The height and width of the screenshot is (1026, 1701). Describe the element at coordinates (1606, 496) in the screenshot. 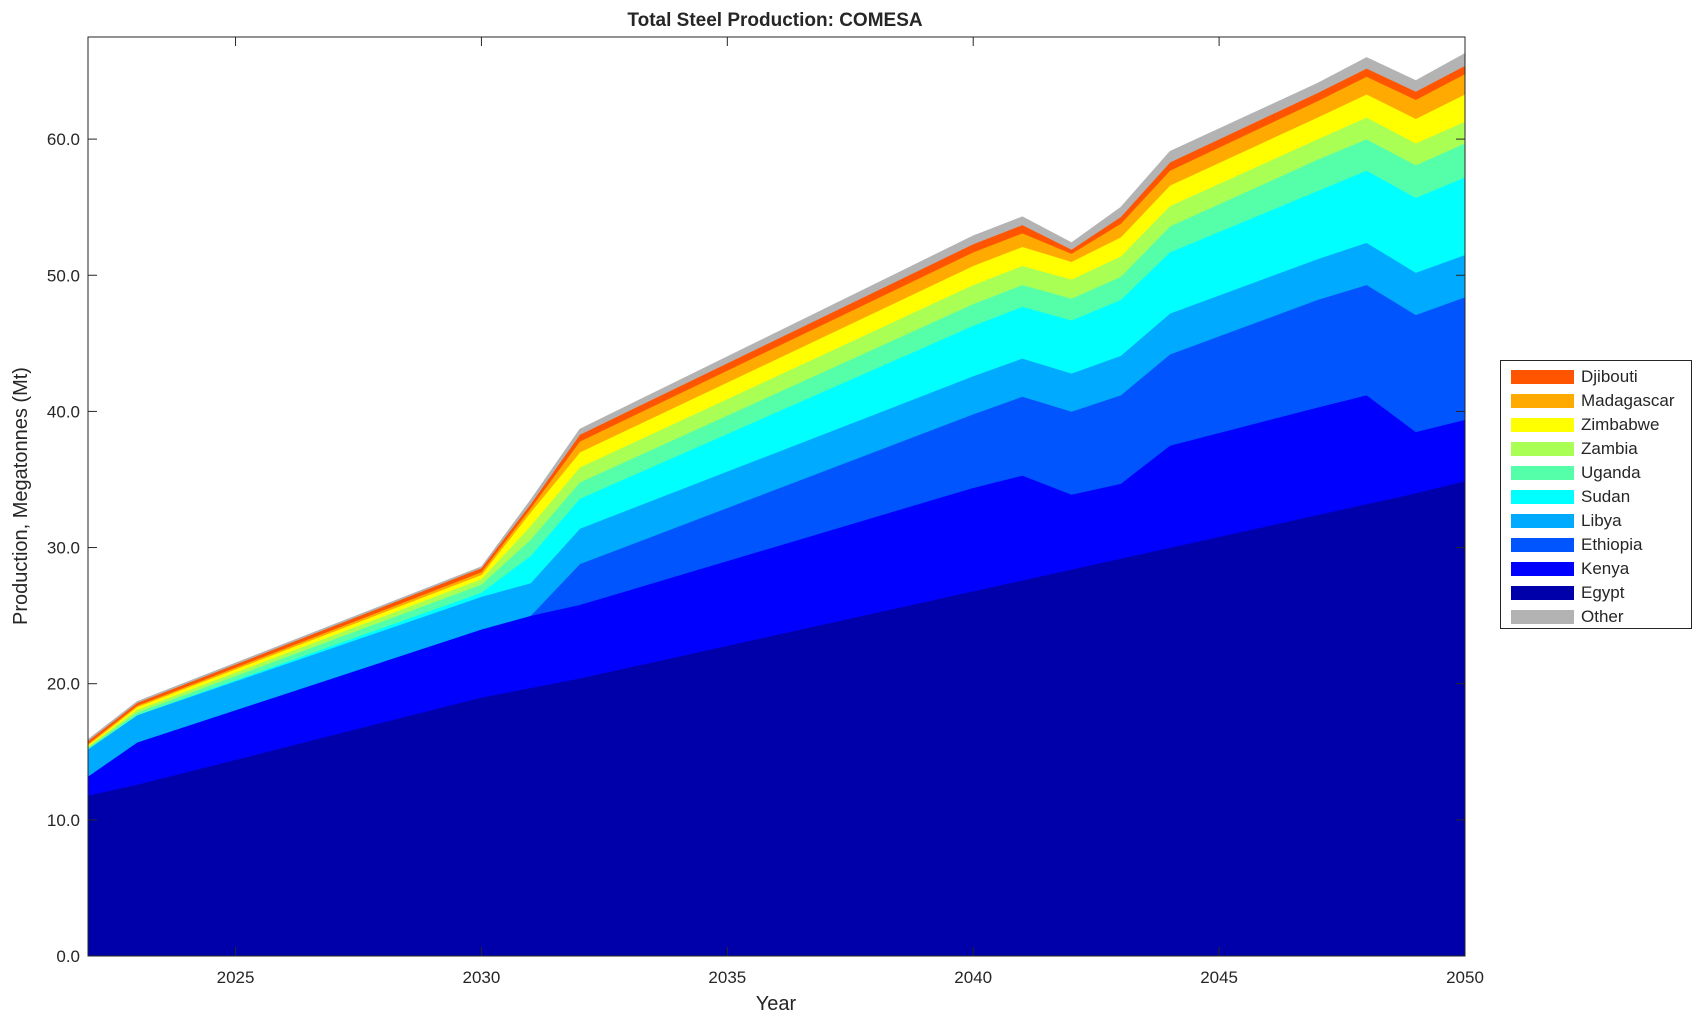

I see `legend-label: Sudan` at that location.